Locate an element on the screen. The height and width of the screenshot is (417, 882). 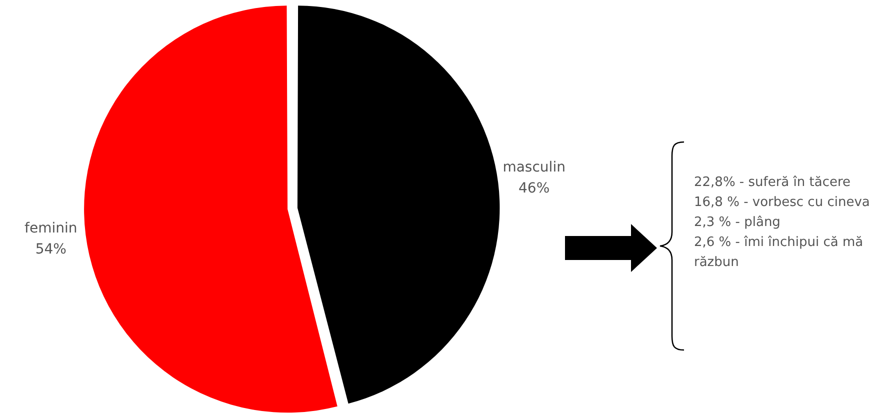
data-label: 46% is located at coordinates (534, 188).